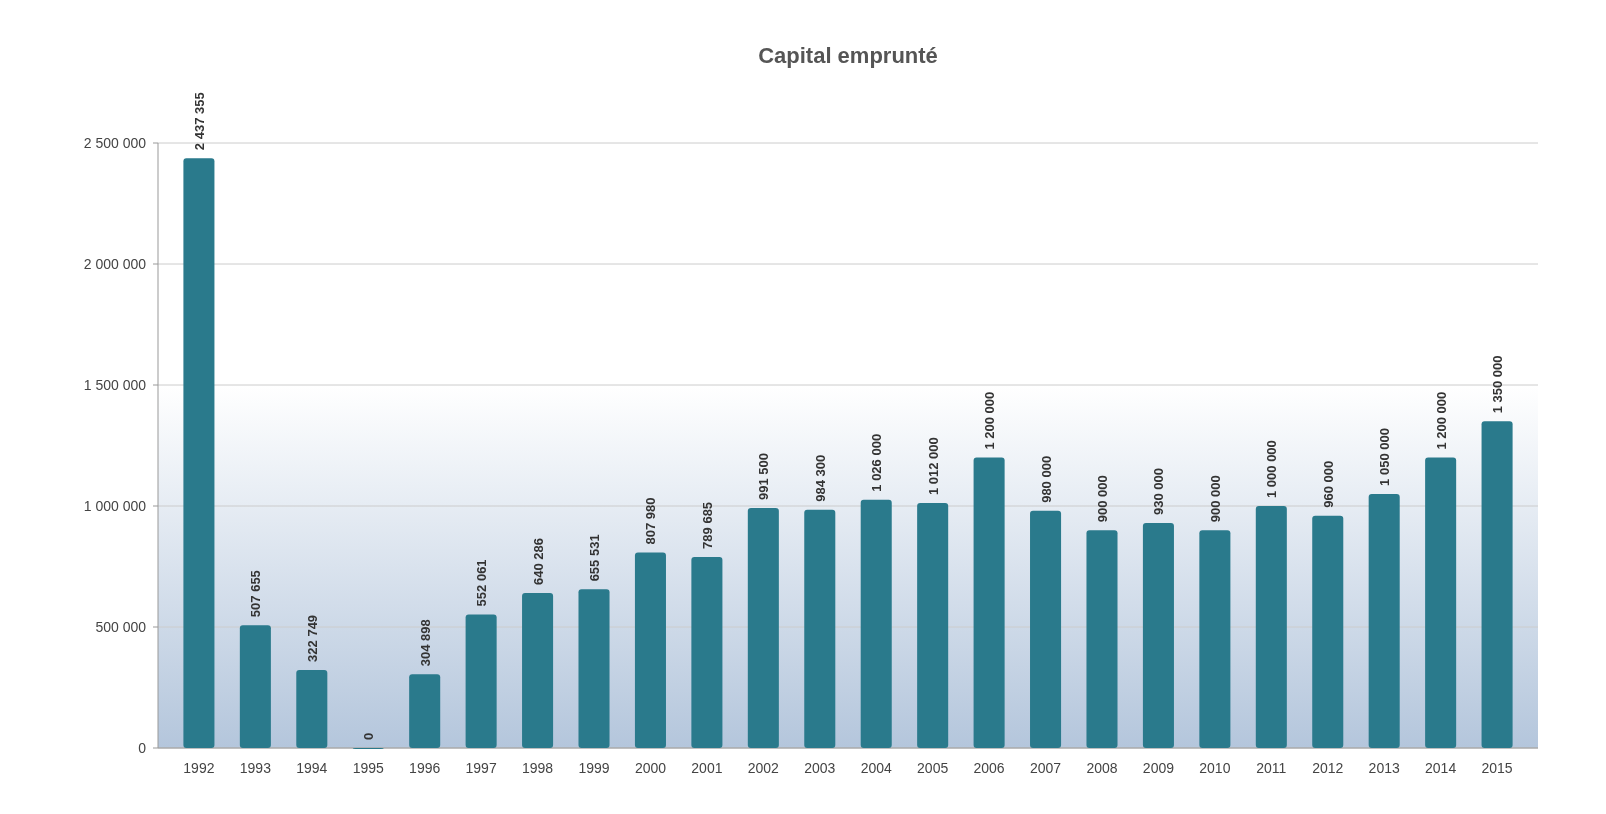  What do you see at coordinates (255, 768) in the screenshot?
I see `x-tick-label: 1993` at bounding box center [255, 768].